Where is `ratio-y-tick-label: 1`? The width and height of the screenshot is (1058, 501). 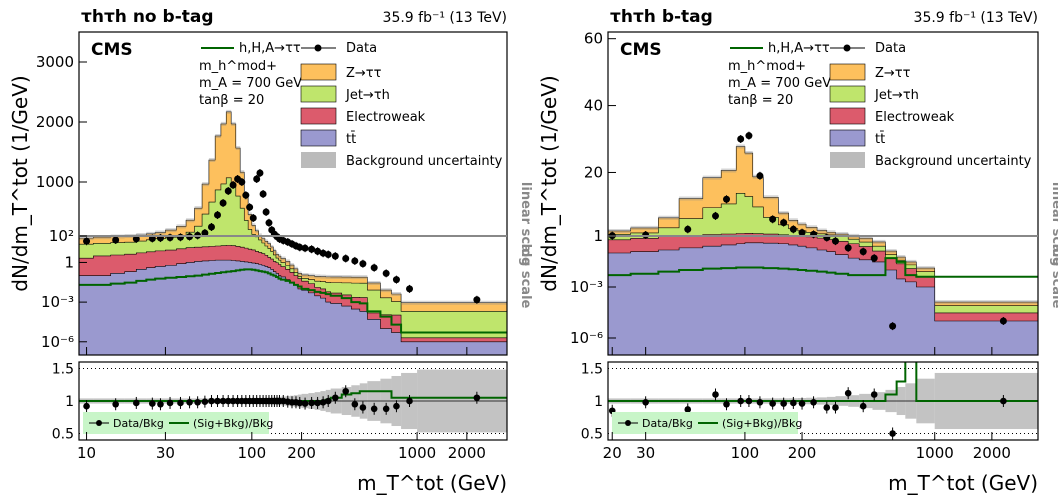
ratio-y-tick-label: 1 is located at coordinates (69, 402).